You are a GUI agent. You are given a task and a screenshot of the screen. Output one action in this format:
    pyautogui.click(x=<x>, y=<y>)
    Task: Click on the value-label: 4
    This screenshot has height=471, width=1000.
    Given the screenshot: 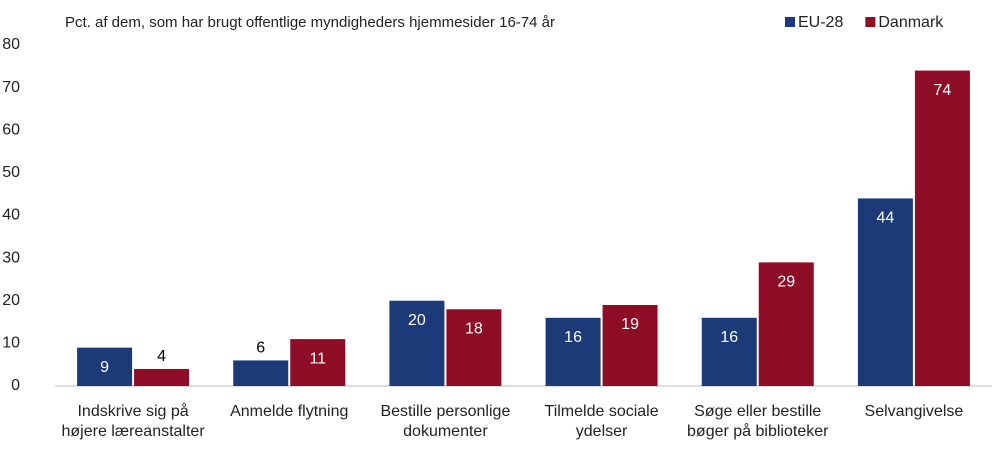 What is the action you would take?
    pyautogui.click(x=161, y=356)
    